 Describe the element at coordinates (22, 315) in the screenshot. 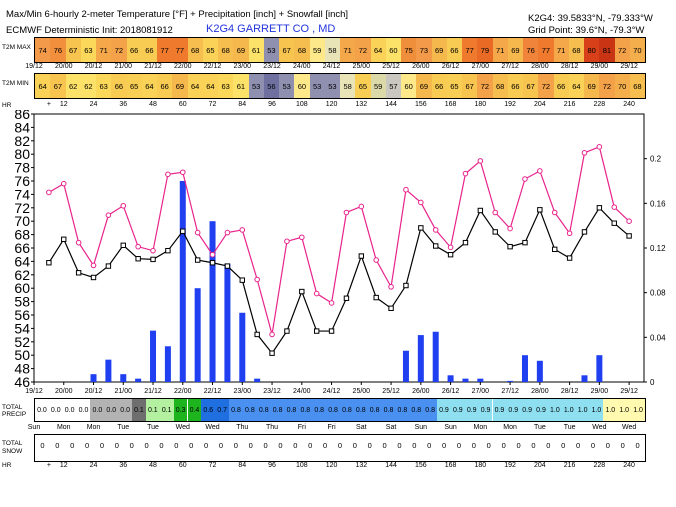

I see `y-tick-label: 56` at that location.